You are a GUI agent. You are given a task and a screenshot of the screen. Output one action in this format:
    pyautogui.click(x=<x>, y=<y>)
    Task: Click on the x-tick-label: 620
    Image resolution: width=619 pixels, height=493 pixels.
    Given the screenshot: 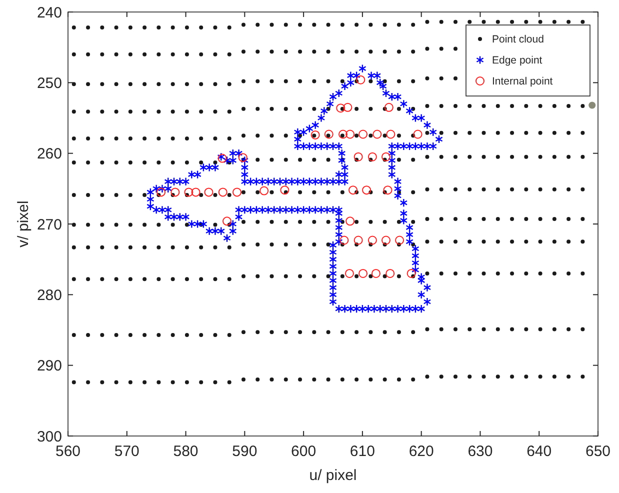 What is the action you would take?
    pyautogui.click(x=421, y=451)
    